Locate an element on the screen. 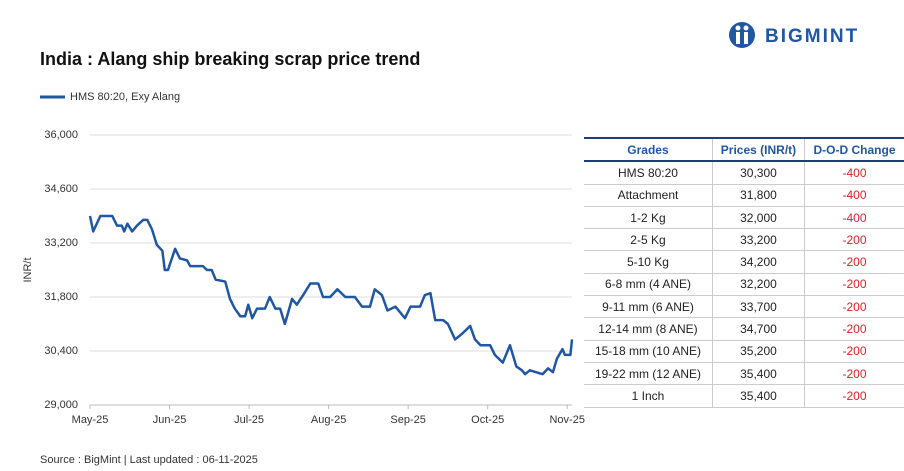  table-cell: 12-14 mm (8 ANE) is located at coordinates (648, 329).